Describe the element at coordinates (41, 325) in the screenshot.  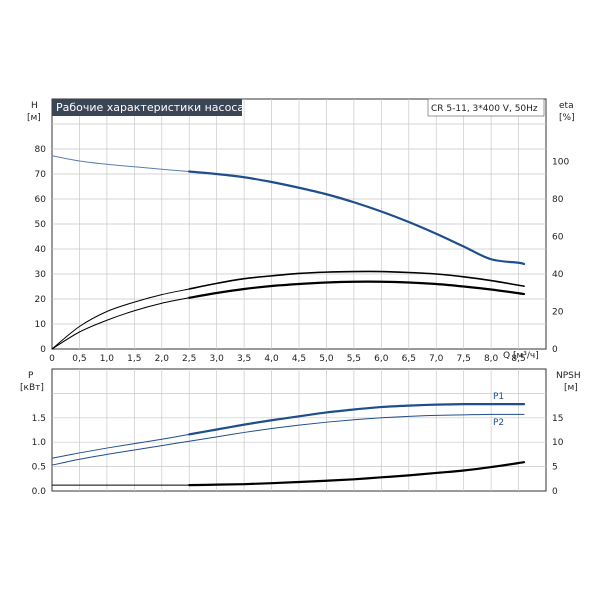
I see `y-left-tick-label: 10` at that location.